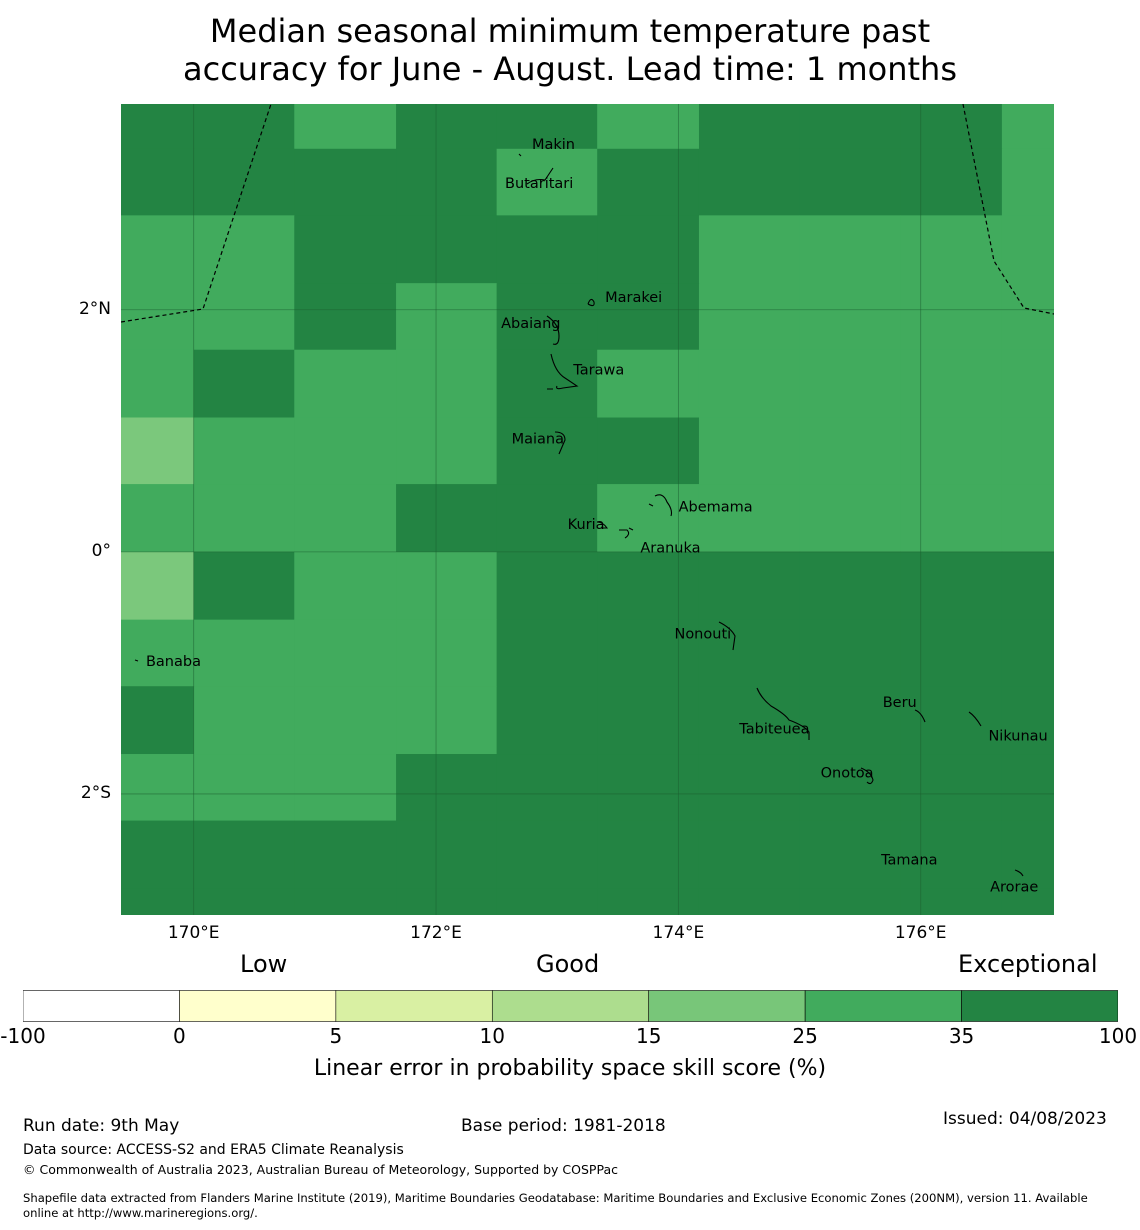 Image resolution: width=1140 pixels, height=1230 pixels. I want to click on colorbar-bins, so click(570, 1006).